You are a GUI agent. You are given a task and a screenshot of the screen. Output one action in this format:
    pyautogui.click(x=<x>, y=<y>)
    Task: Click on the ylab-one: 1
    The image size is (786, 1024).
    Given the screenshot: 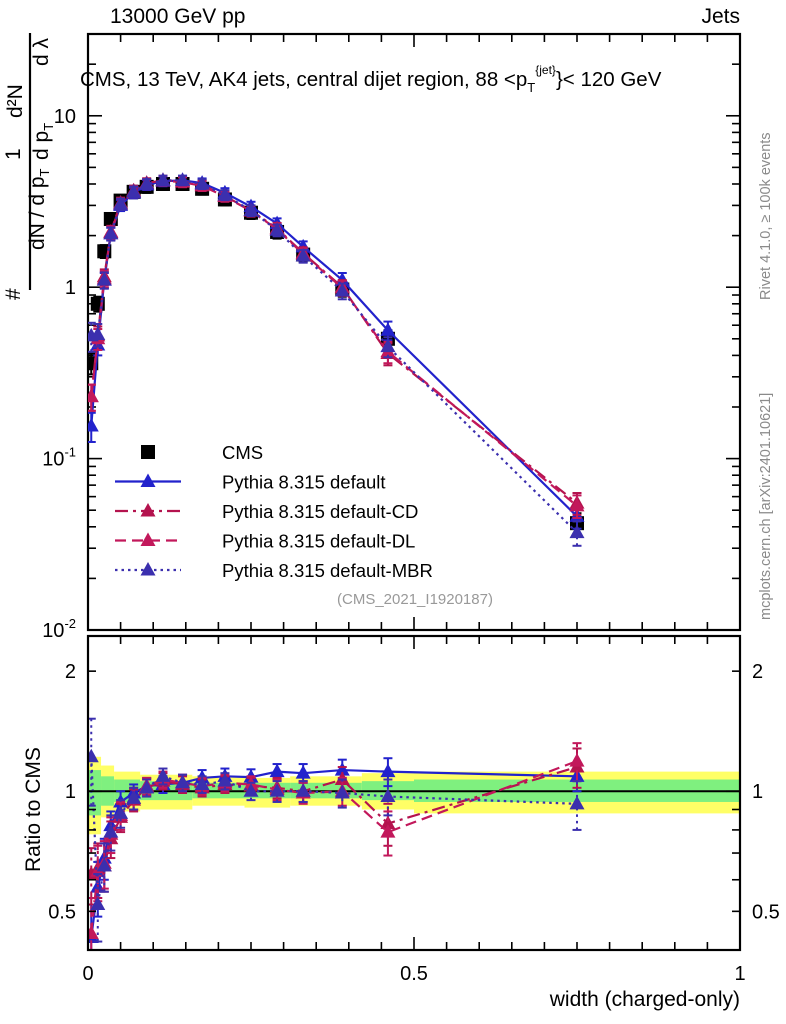 What is the action you would take?
    pyautogui.click(x=13, y=154)
    